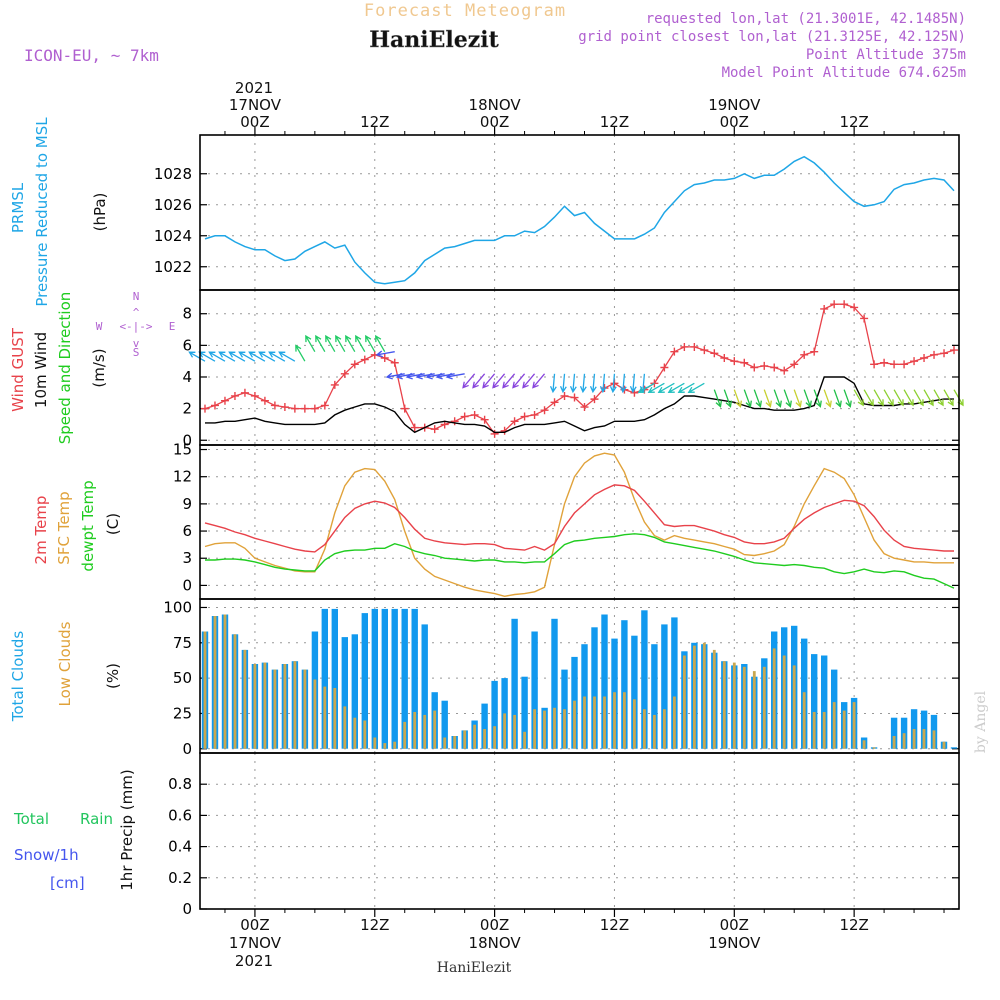 Image resolution: width=1000 pixels, height=1000 pixels. What do you see at coordinates (844, 73) in the screenshot?
I see `model-altitude: Model Point Altitude 674.625m` at bounding box center [844, 73].